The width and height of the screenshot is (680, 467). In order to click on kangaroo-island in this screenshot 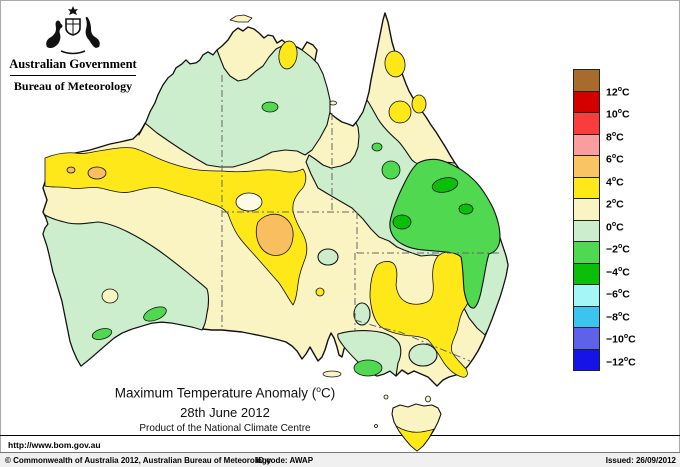, I will do `click(332, 374)`.